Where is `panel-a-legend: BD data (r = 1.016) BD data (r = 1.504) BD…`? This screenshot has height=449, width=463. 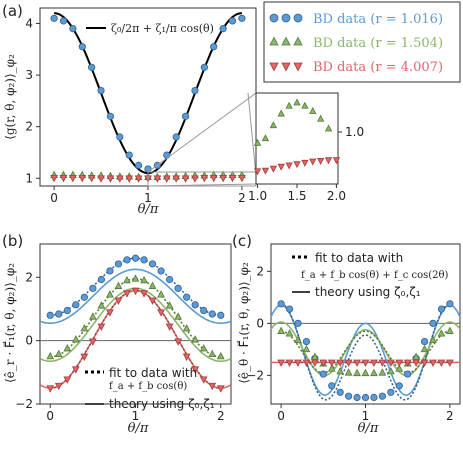
panel-a-legend: BD data (r = 1.016) BD data (r = 1.504) BD… is located at coordinates (362, 42).